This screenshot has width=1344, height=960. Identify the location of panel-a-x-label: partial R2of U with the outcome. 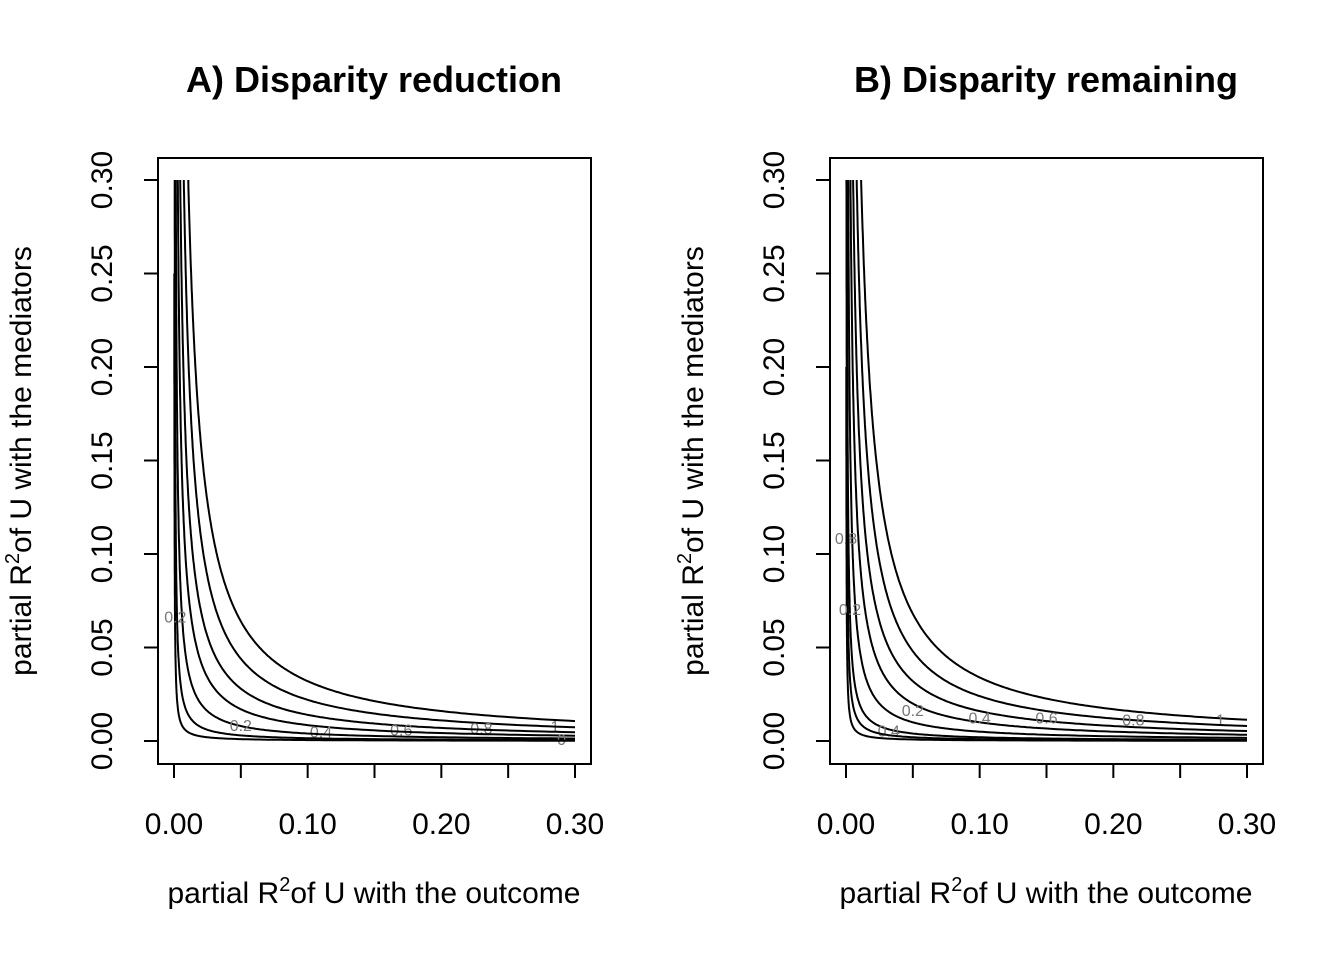
(374, 892).